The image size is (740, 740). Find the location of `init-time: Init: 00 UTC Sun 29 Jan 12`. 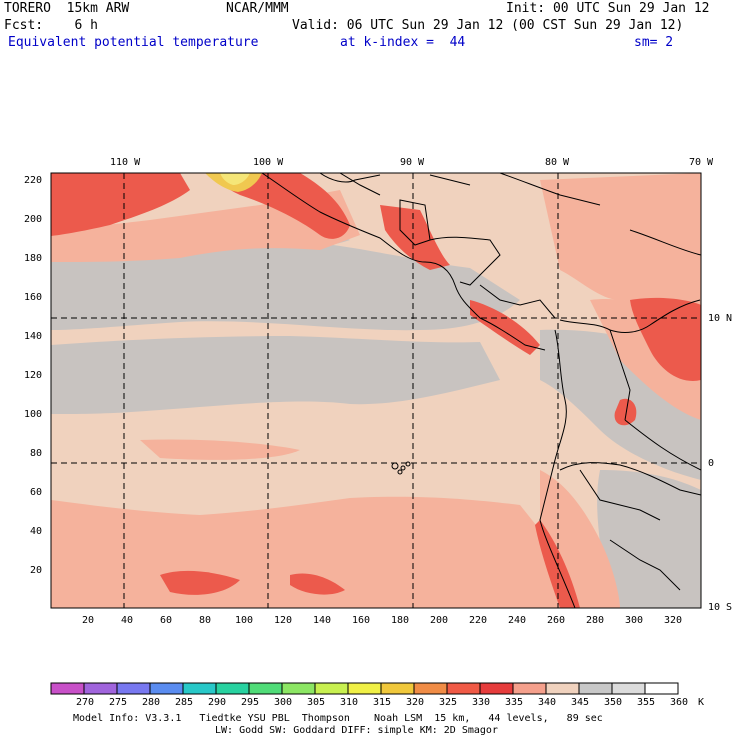

init-time: Init: 00 UTC Sun 29 Jan 12 is located at coordinates (608, 8).